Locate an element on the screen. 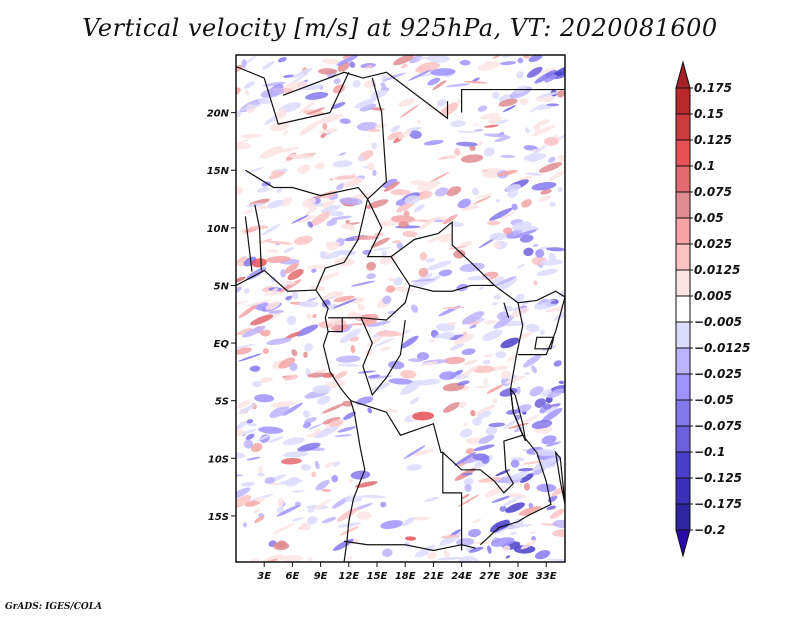 The height and width of the screenshot is (618, 800). colorbar-label: 0.15 is located at coordinates (709, 114).